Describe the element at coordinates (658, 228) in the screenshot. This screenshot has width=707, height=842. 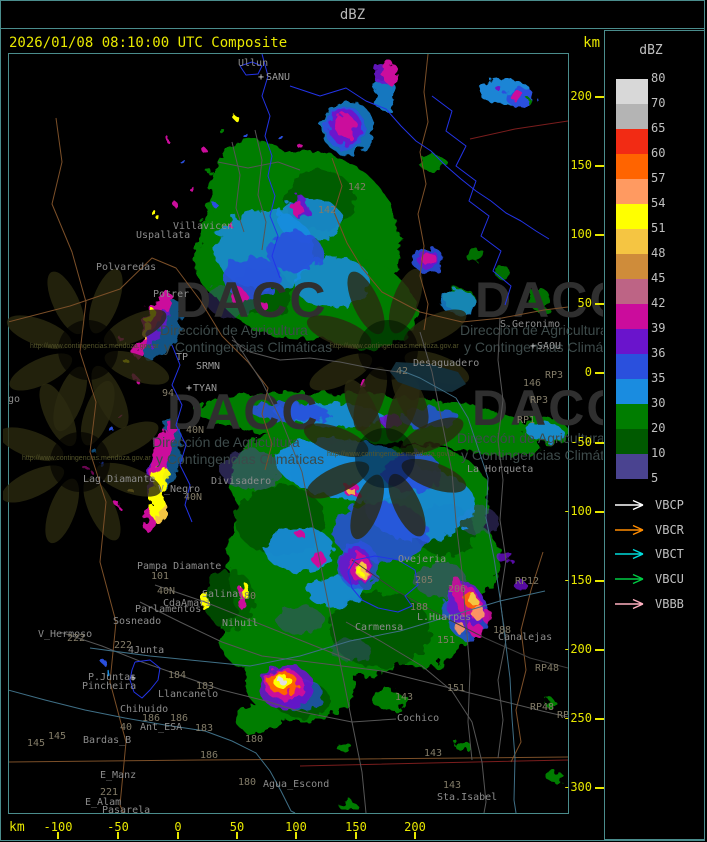
I see `scale-label: 51` at that location.